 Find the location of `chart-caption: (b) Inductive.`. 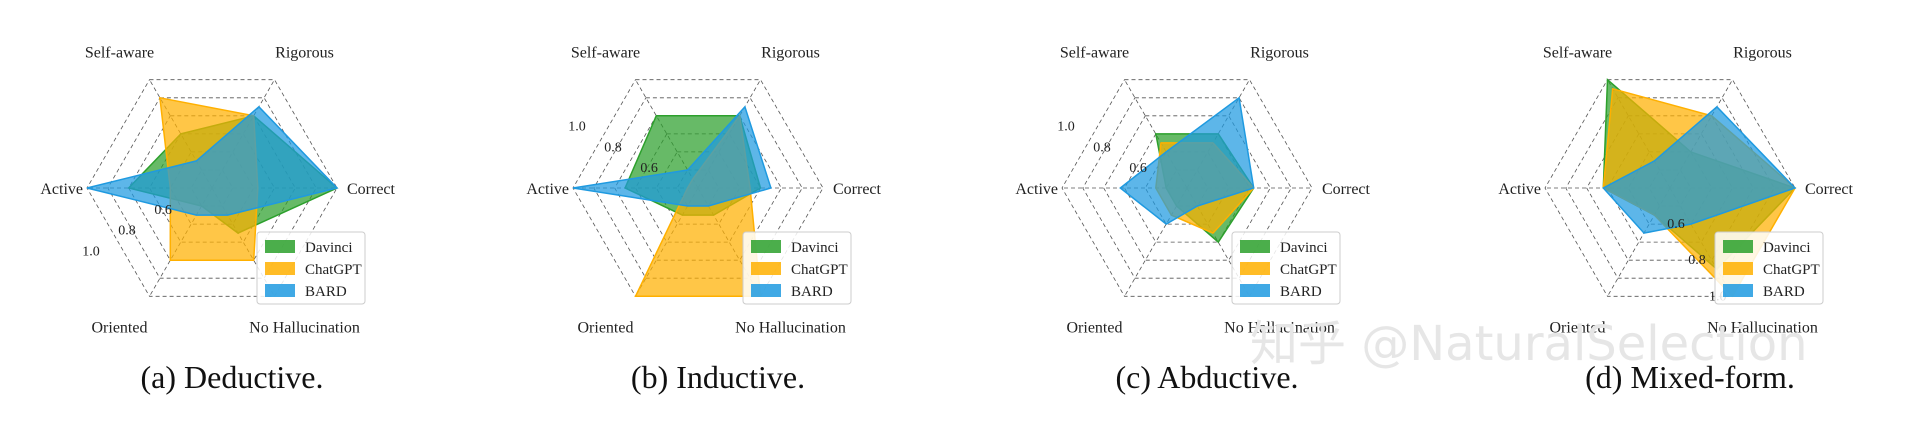

chart-caption: (b) Inductive. is located at coordinates (718, 377).